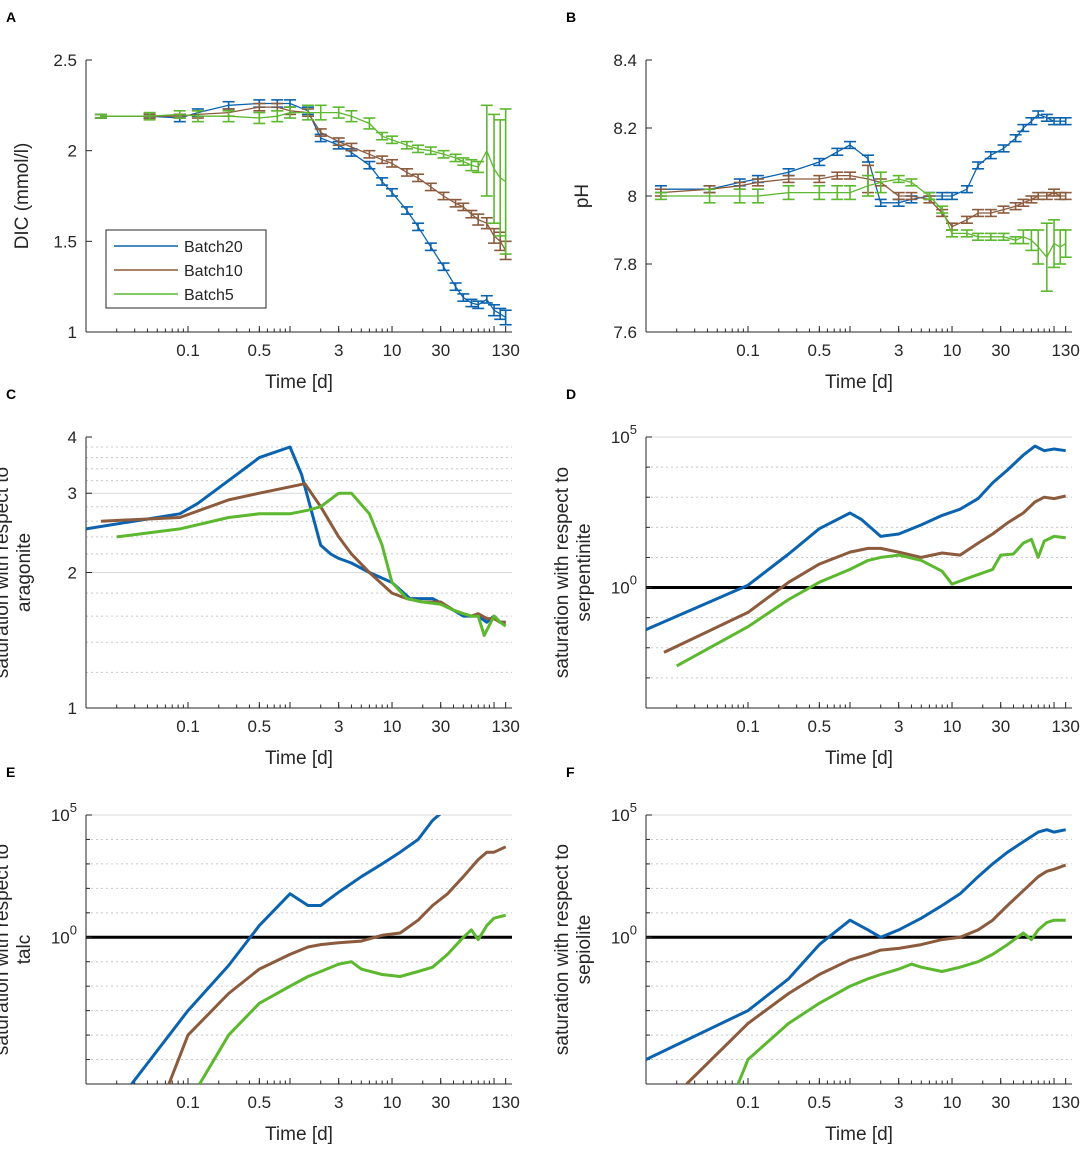  What do you see at coordinates (584, 950) in the screenshot?
I see `y-axis-label-line: sepiolite` at bounding box center [584, 950].